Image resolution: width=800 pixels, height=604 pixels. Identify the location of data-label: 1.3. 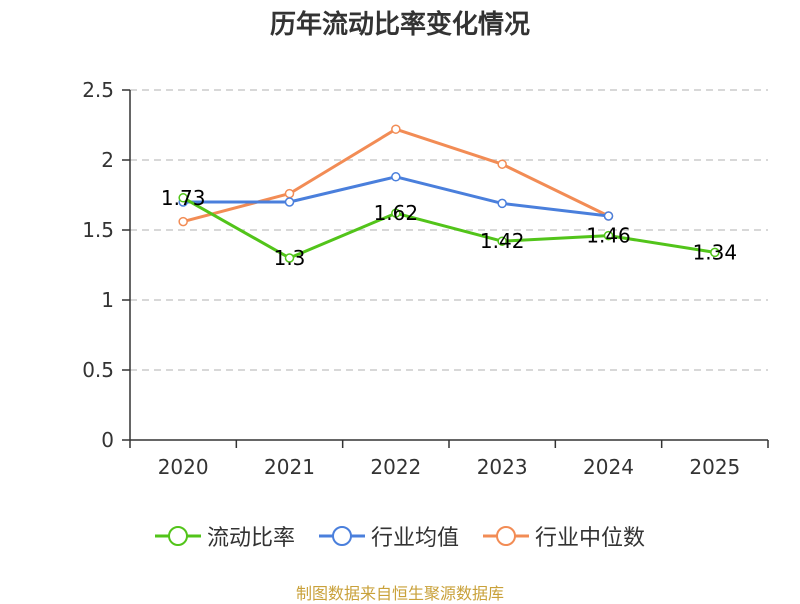
(290, 258).